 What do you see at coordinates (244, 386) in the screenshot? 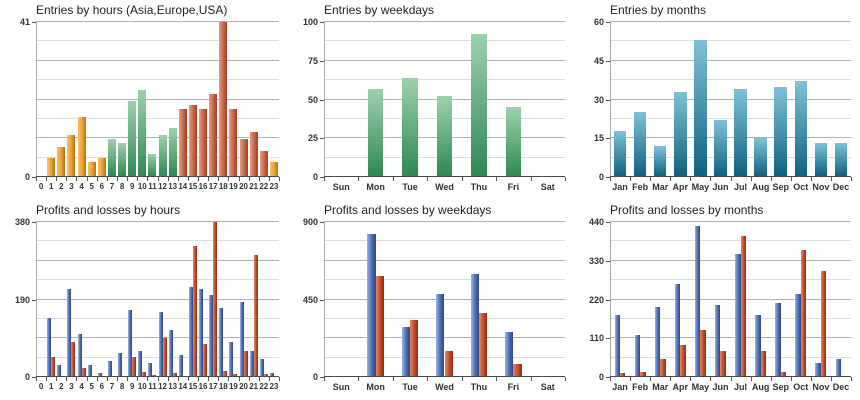
I see `x-axis-label: 20` at bounding box center [244, 386].